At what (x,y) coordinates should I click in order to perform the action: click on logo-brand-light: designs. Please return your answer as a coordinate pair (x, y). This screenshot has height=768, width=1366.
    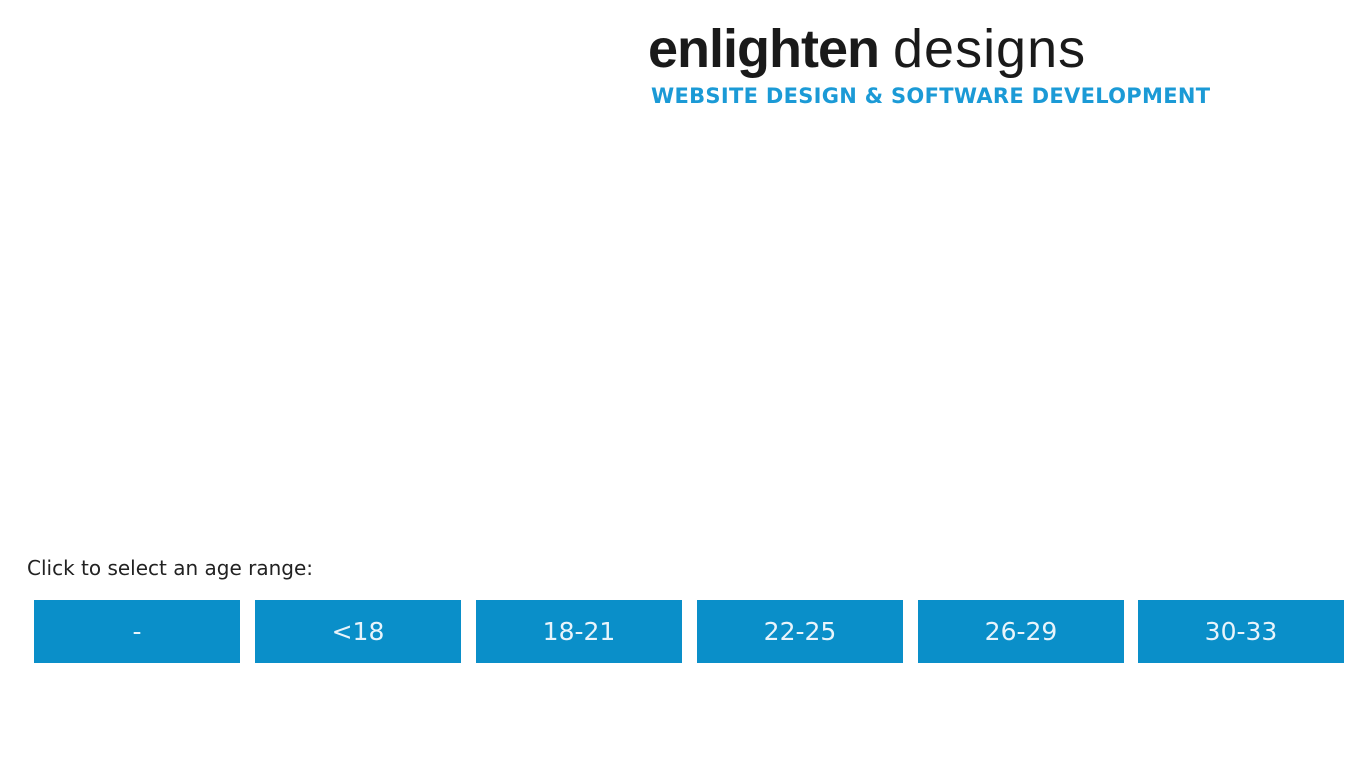
    Looking at the image, I should click on (990, 49).